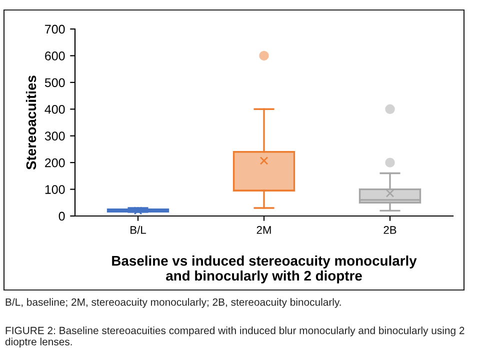  What do you see at coordinates (55, 163) in the screenshot?
I see `y-tick-label: 200` at bounding box center [55, 163].